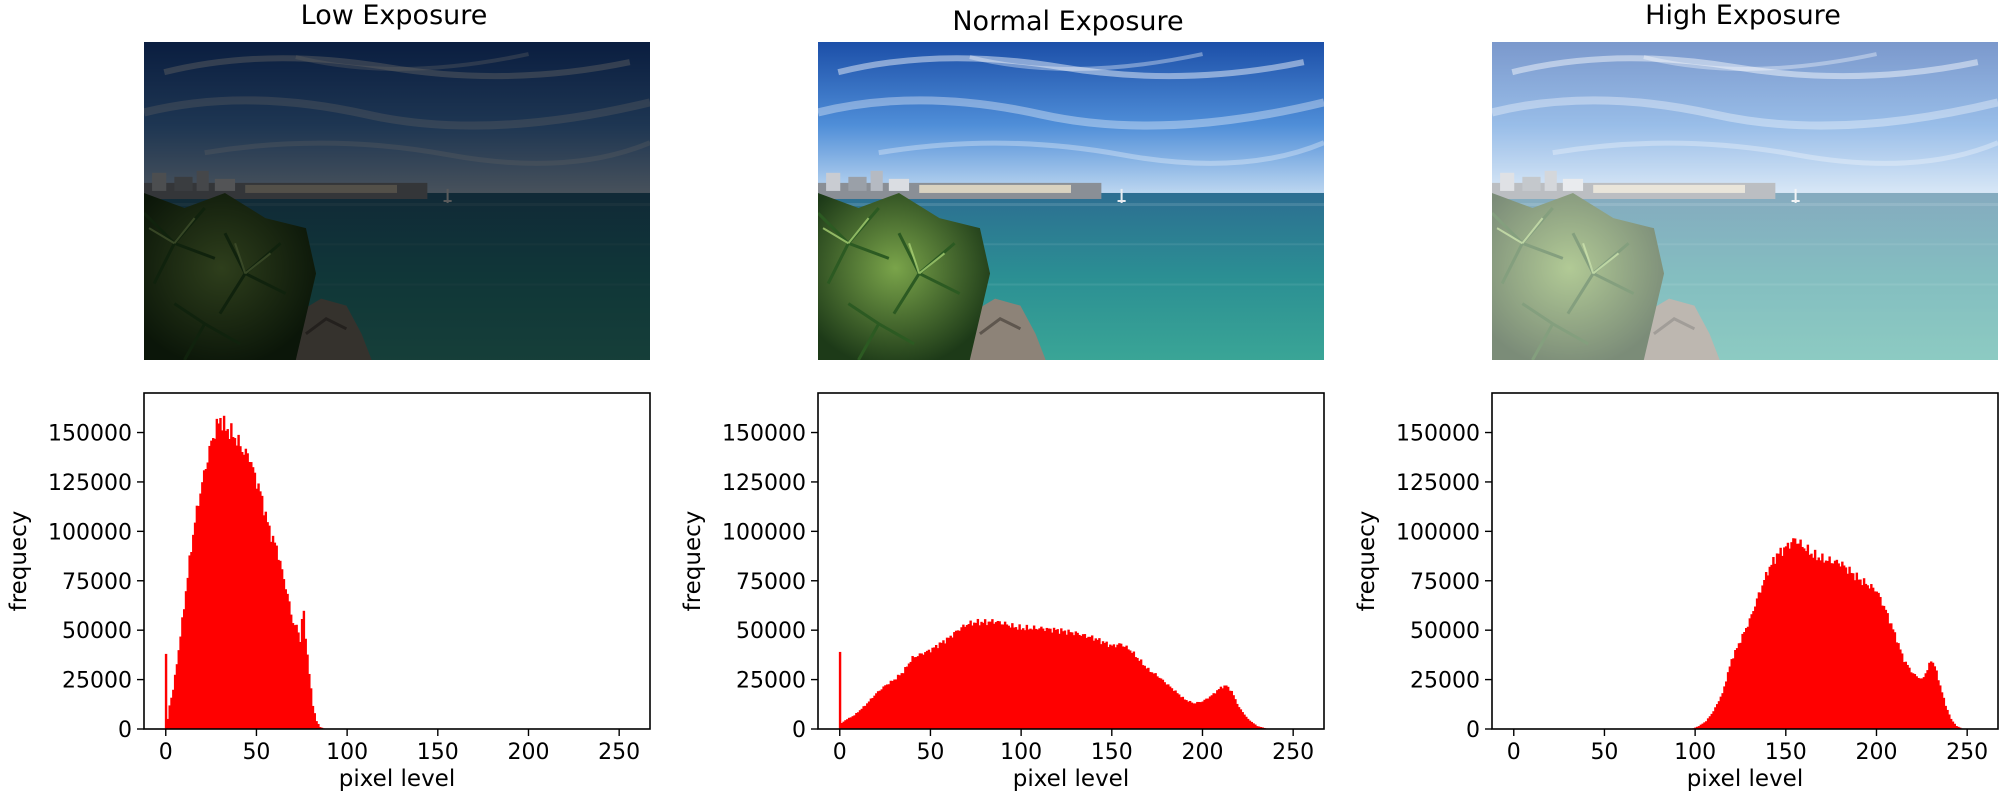 The width and height of the screenshot is (2000, 804). What do you see at coordinates (619, 752) in the screenshot?
I see `x-tick-label: 250` at bounding box center [619, 752].